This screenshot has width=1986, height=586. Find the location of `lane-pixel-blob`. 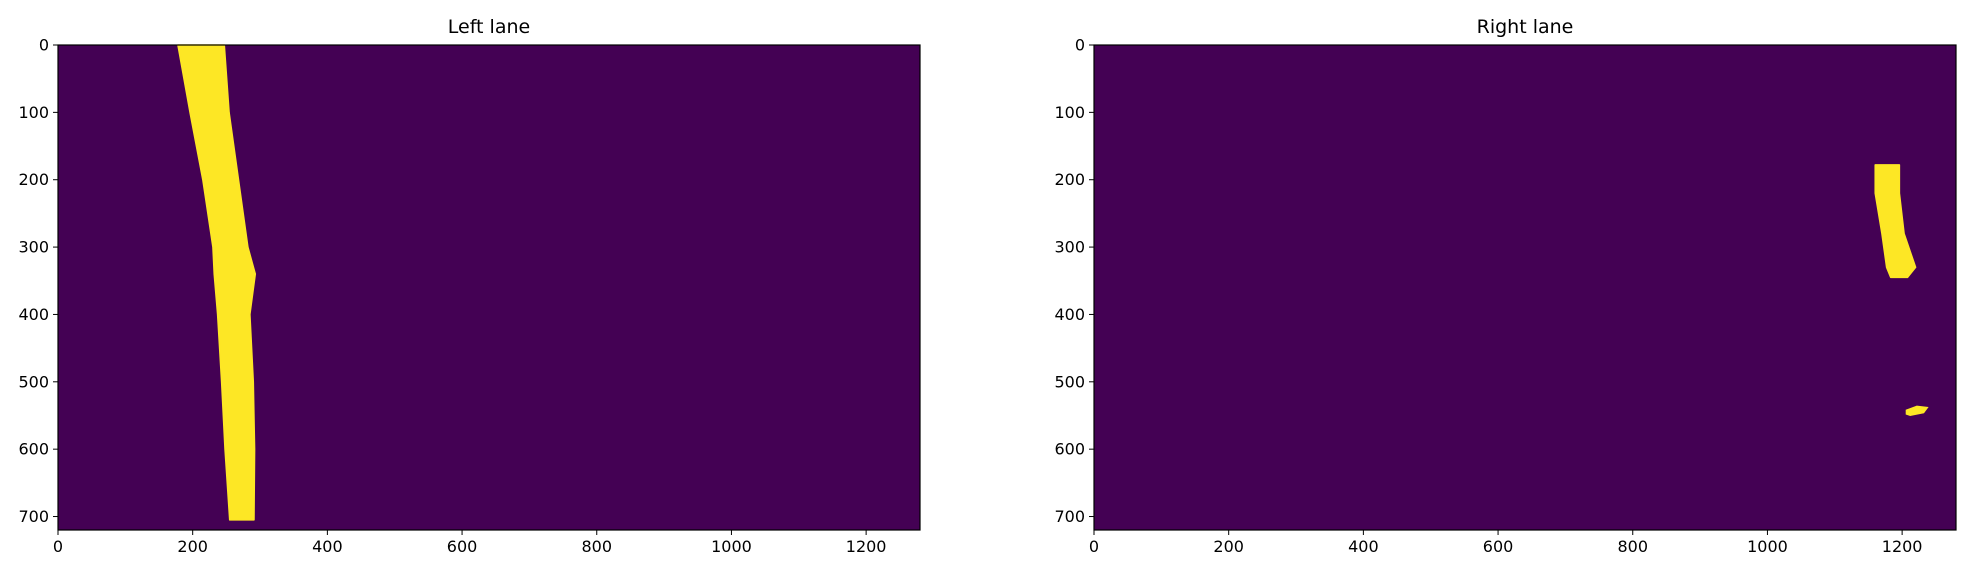

lane-pixel-blob is located at coordinates (1917, 411).